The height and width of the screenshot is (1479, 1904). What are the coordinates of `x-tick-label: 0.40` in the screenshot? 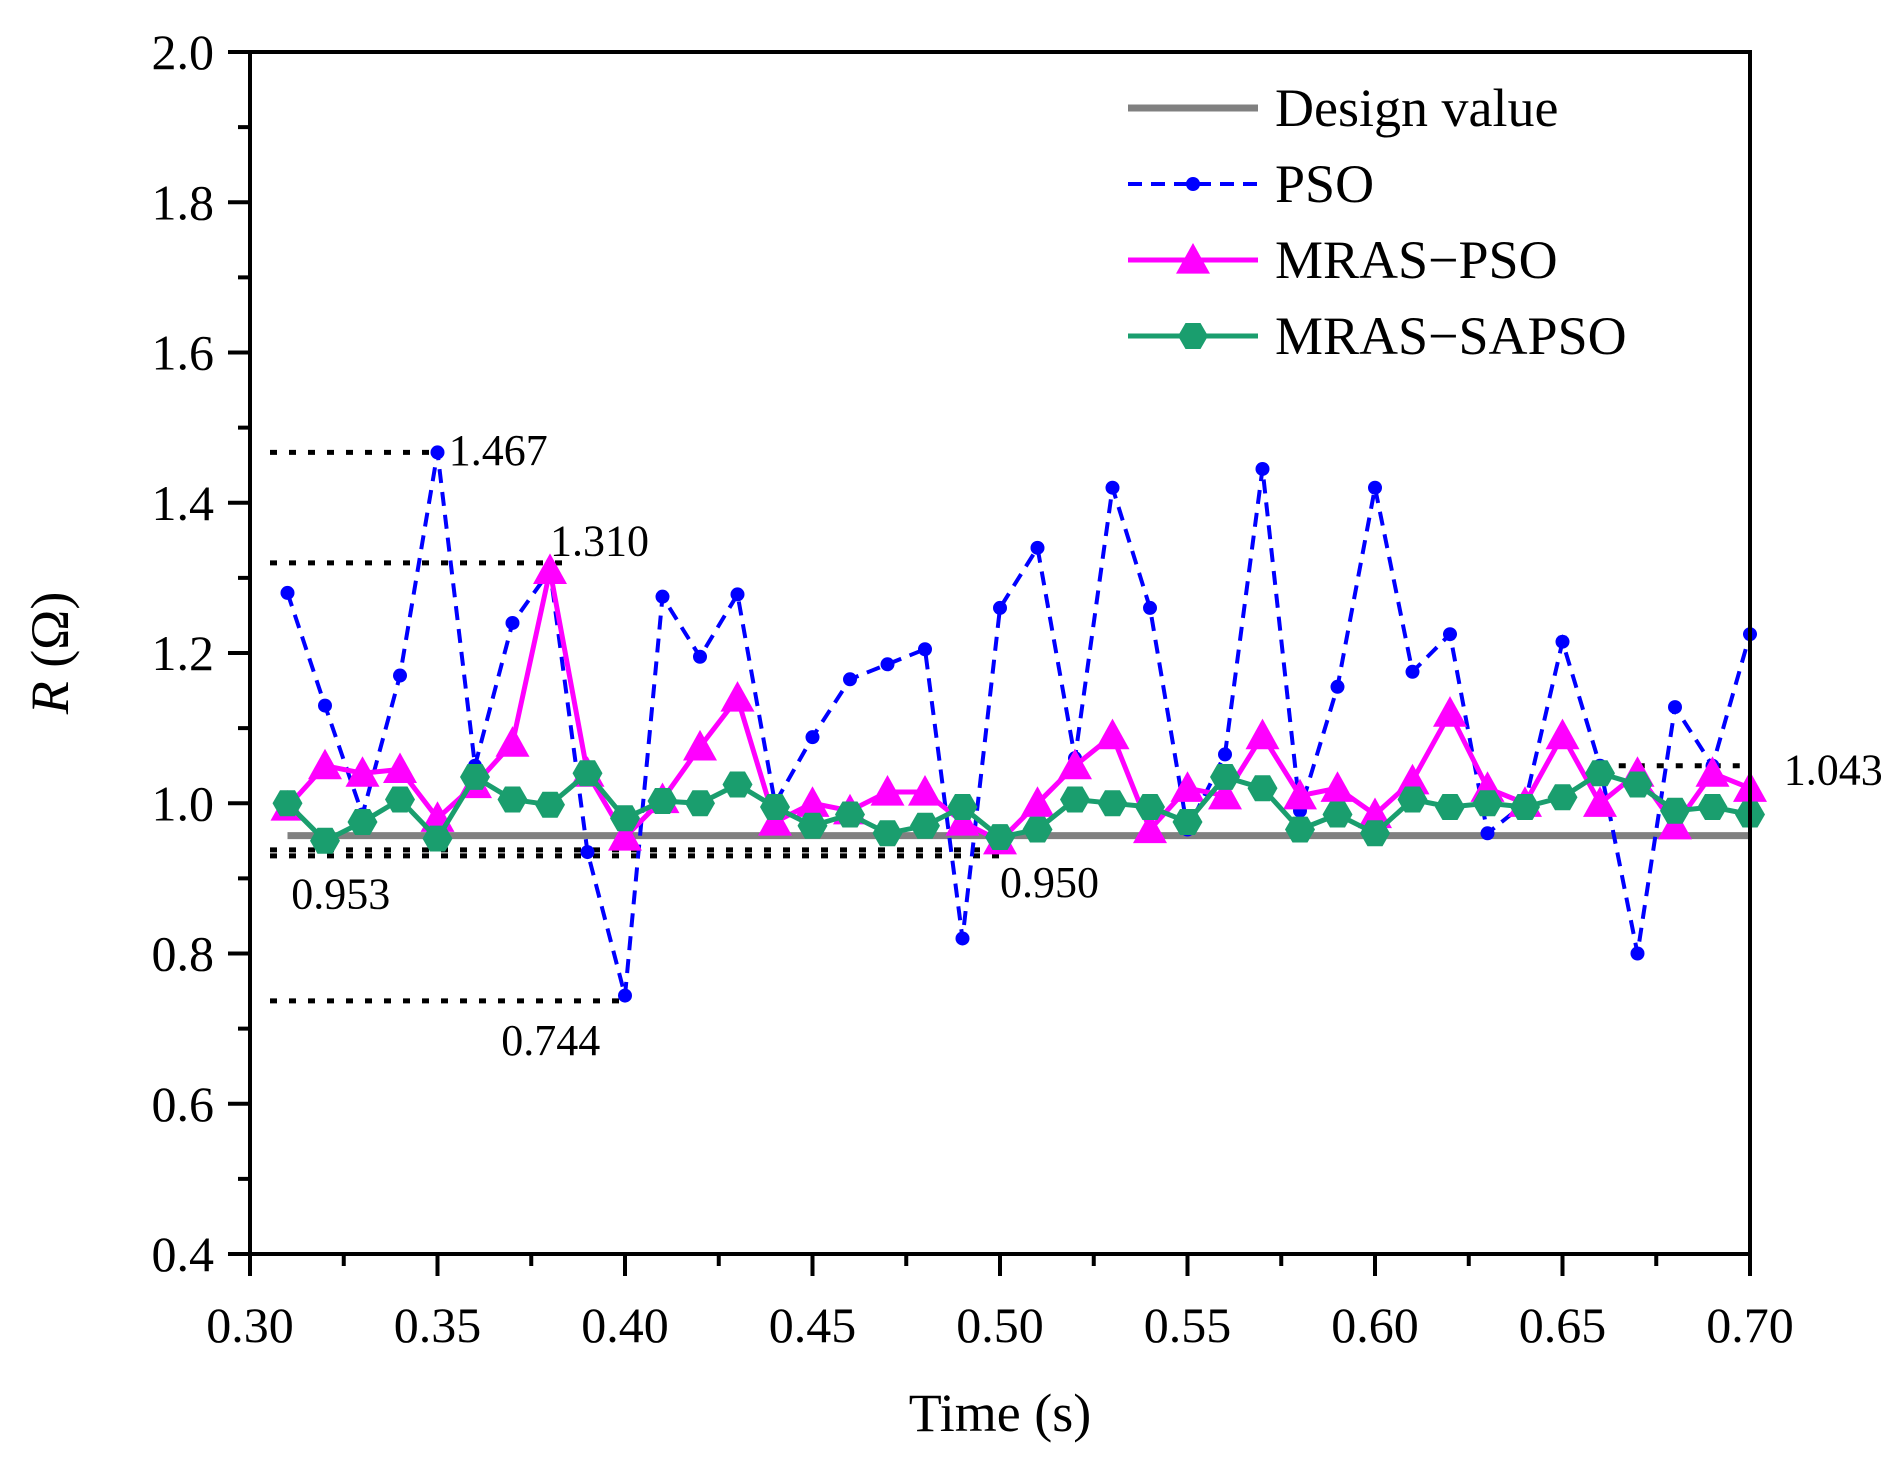 It's located at (625, 1325).